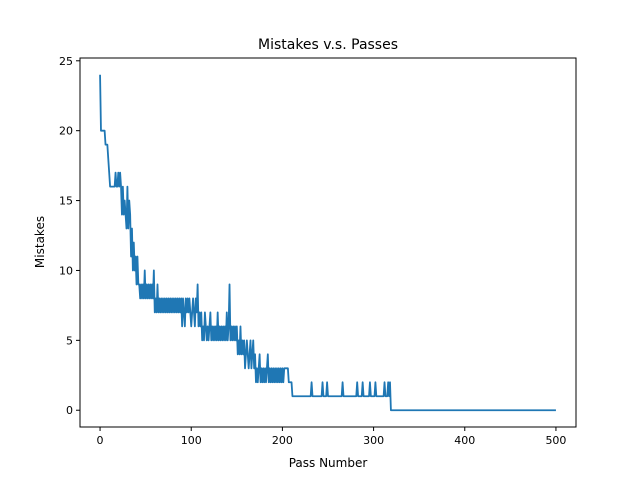 Image resolution: width=640 pixels, height=480 pixels. Describe the element at coordinates (66, 201) in the screenshot. I see `y-tick-label: 15` at that location.